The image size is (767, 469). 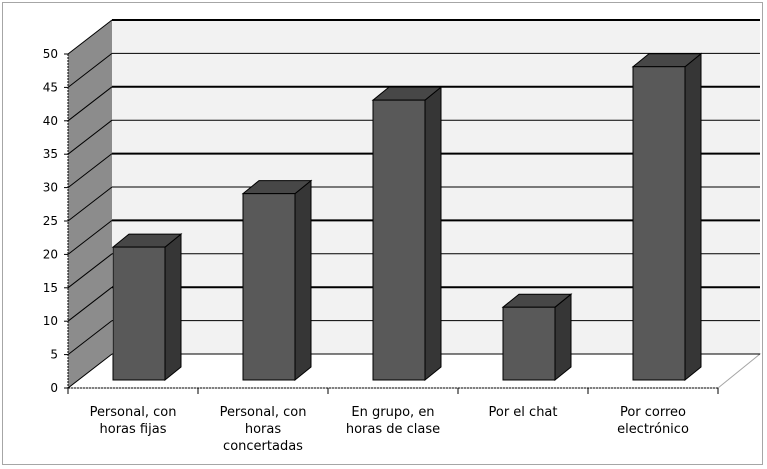 What do you see at coordinates (54, 355) in the screenshot?
I see `y-tick-label: 5` at bounding box center [54, 355].